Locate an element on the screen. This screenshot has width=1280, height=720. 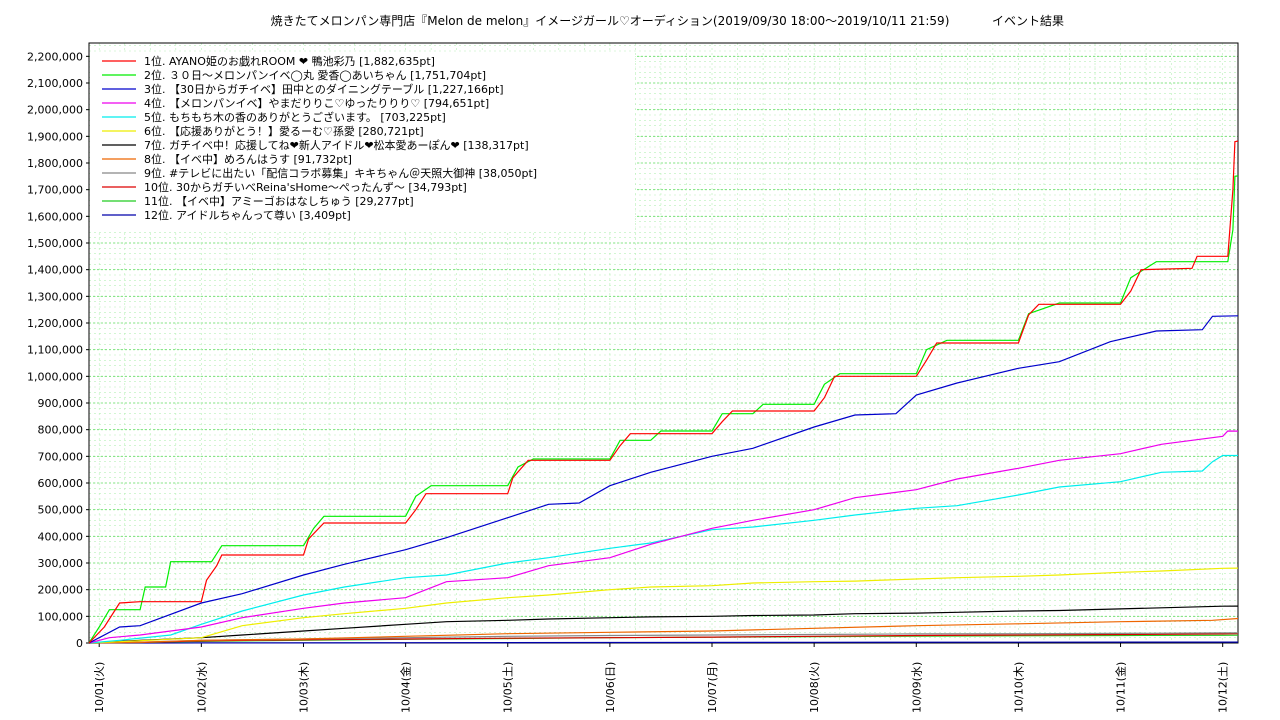
y-tick-label: 600,000 is located at coordinates (61, 483).